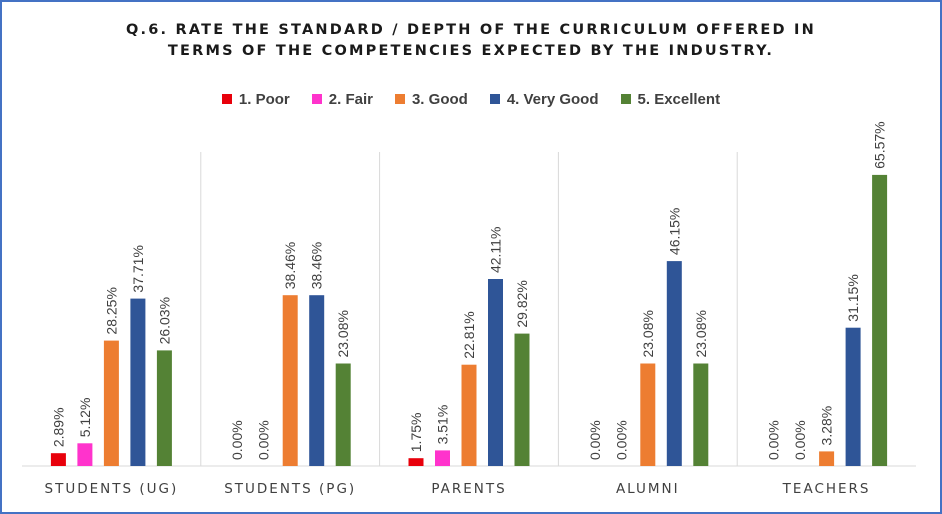 This screenshot has width=942, height=514. What do you see at coordinates (468, 489) in the screenshot?
I see `category-label: PARENTS` at bounding box center [468, 489].